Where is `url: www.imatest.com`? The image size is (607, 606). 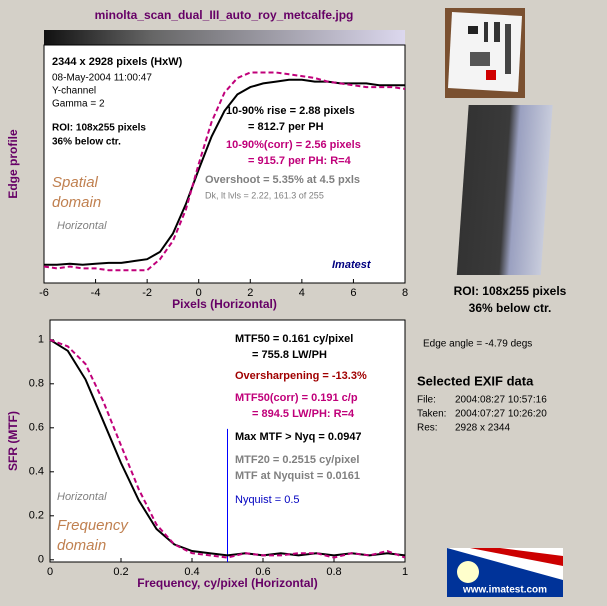 url: www.imatest.com is located at coordinates (504, 590).